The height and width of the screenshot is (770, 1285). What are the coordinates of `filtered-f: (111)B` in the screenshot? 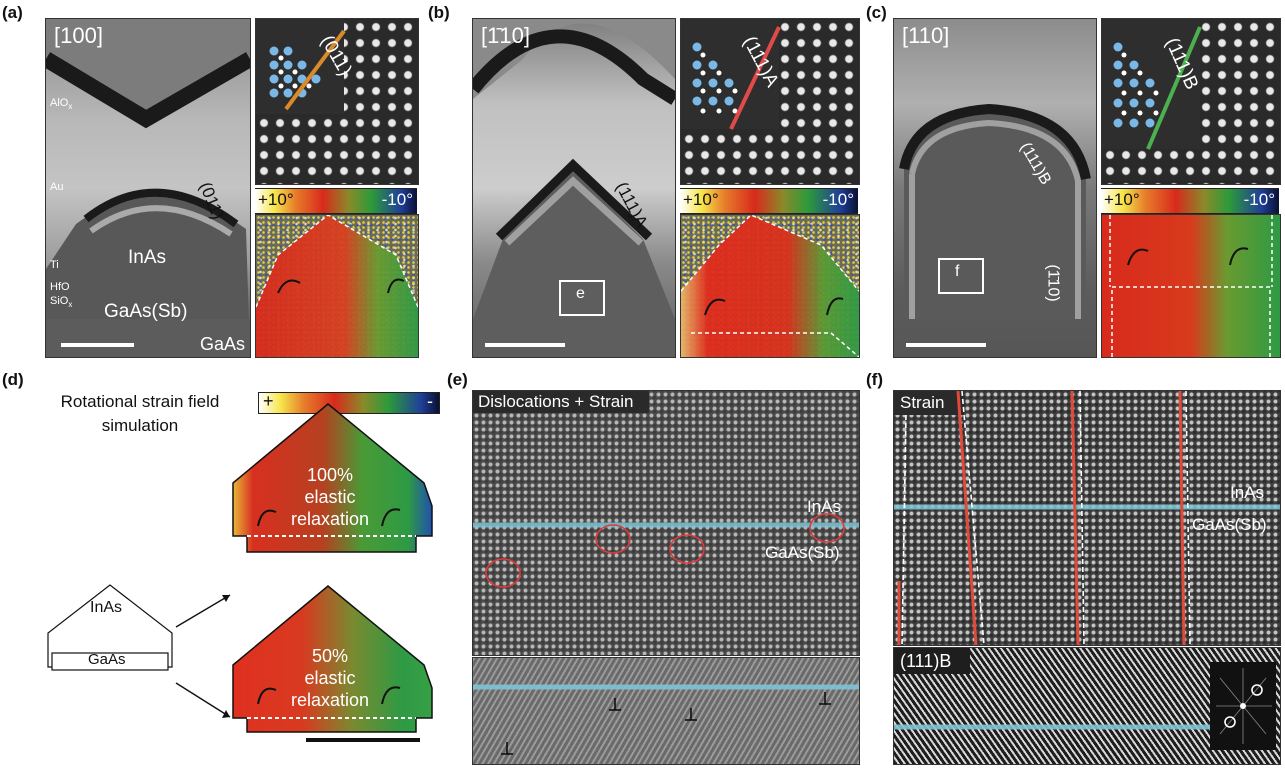 It's located at (1087, 706).